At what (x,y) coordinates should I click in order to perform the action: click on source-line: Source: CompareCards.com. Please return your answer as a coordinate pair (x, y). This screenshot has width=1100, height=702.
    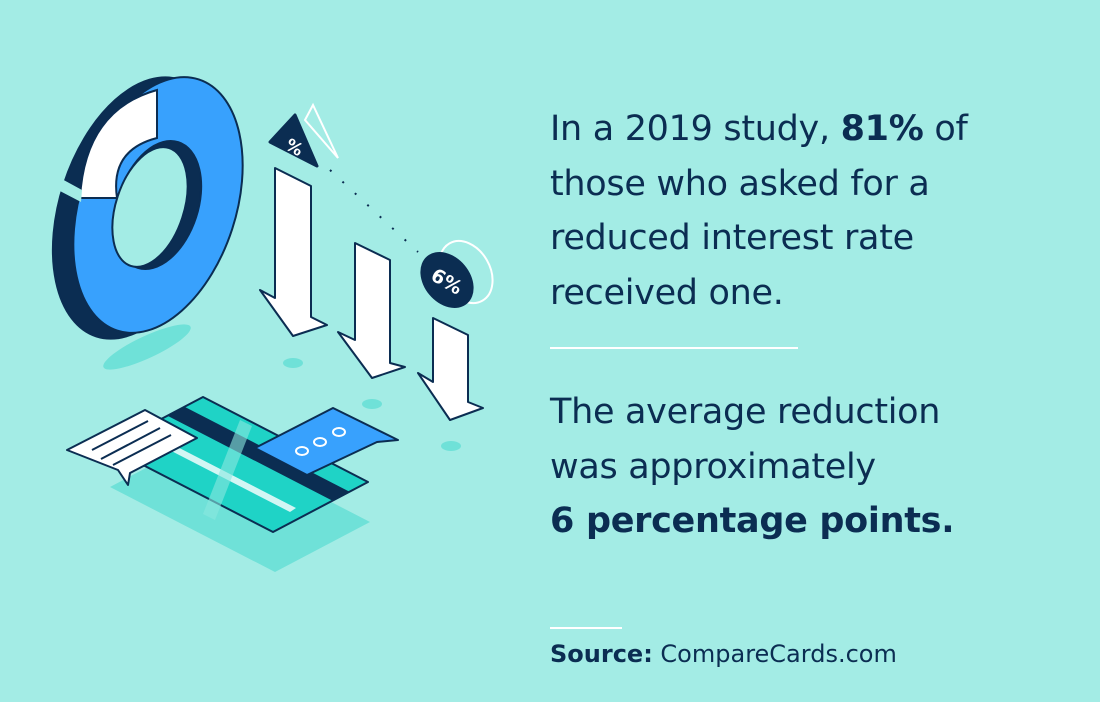
    Looking at the image, I should click on (723, 654).